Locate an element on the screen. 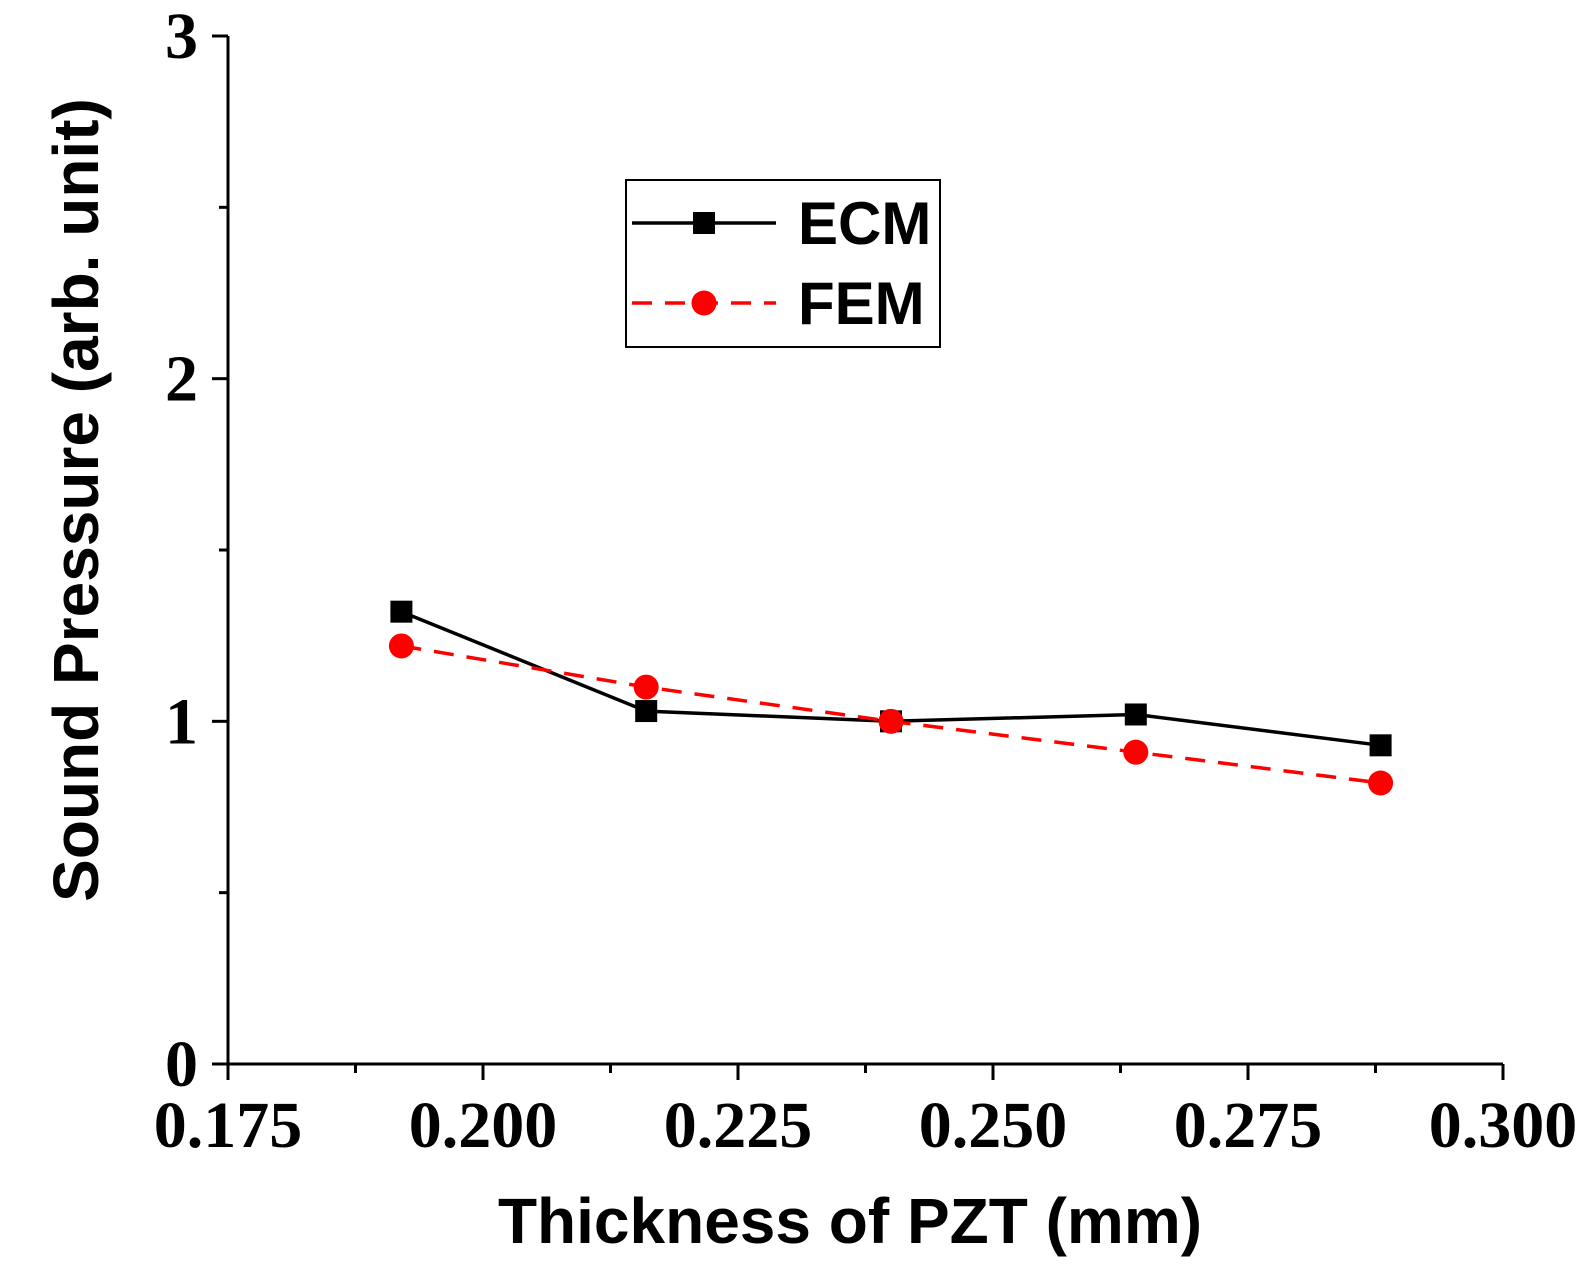 This screenshot has width=1587, height=1284. series-fem is located at coordinates (891, 714).